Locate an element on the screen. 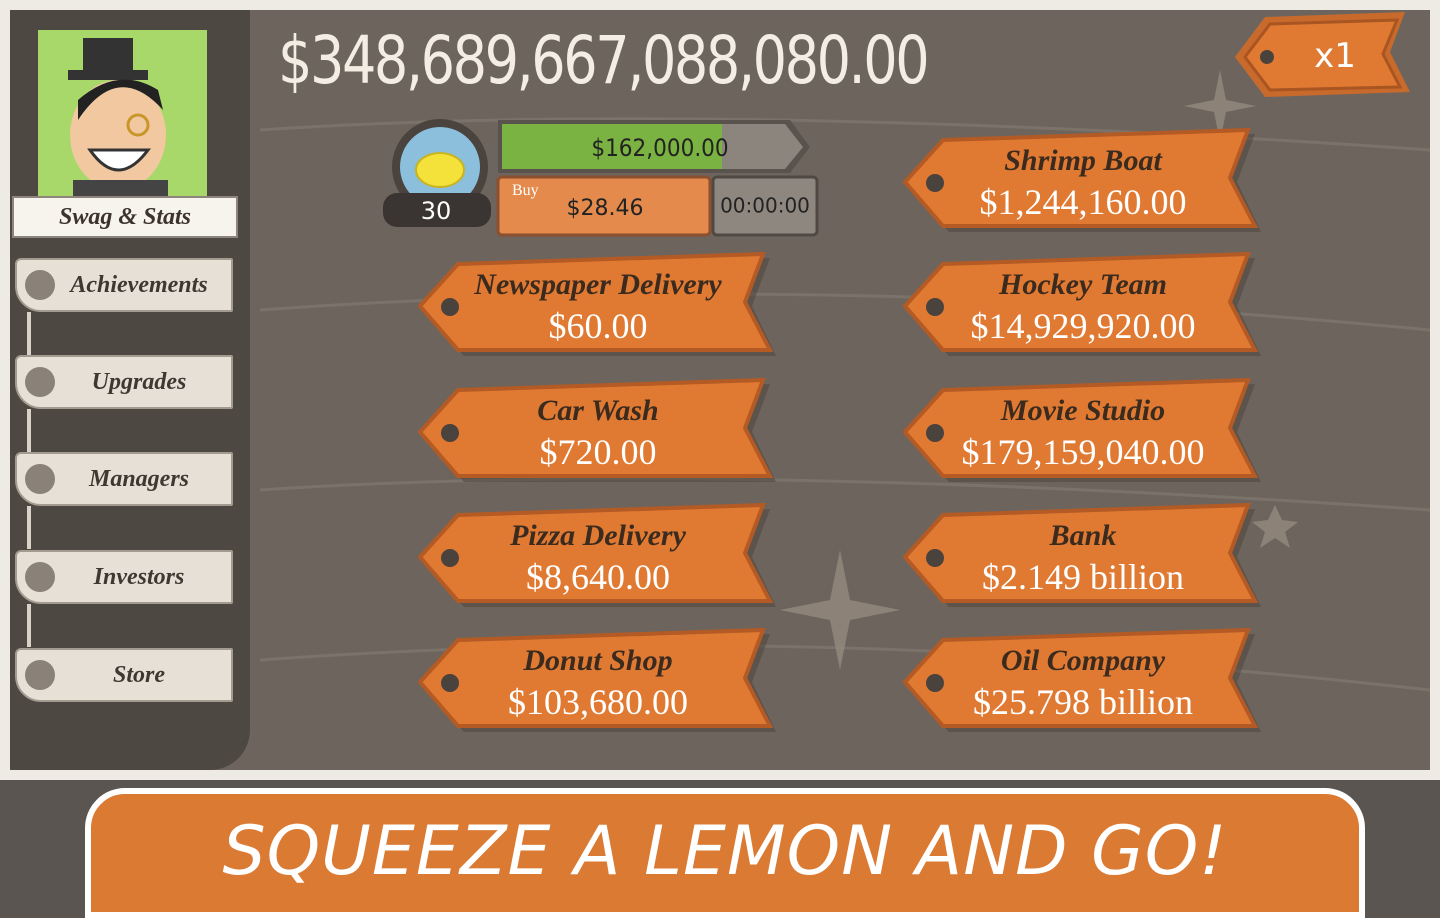 This screenshot has width=1440, height=918. business-price: $103,680.00 is located at coordinates (598, 702).